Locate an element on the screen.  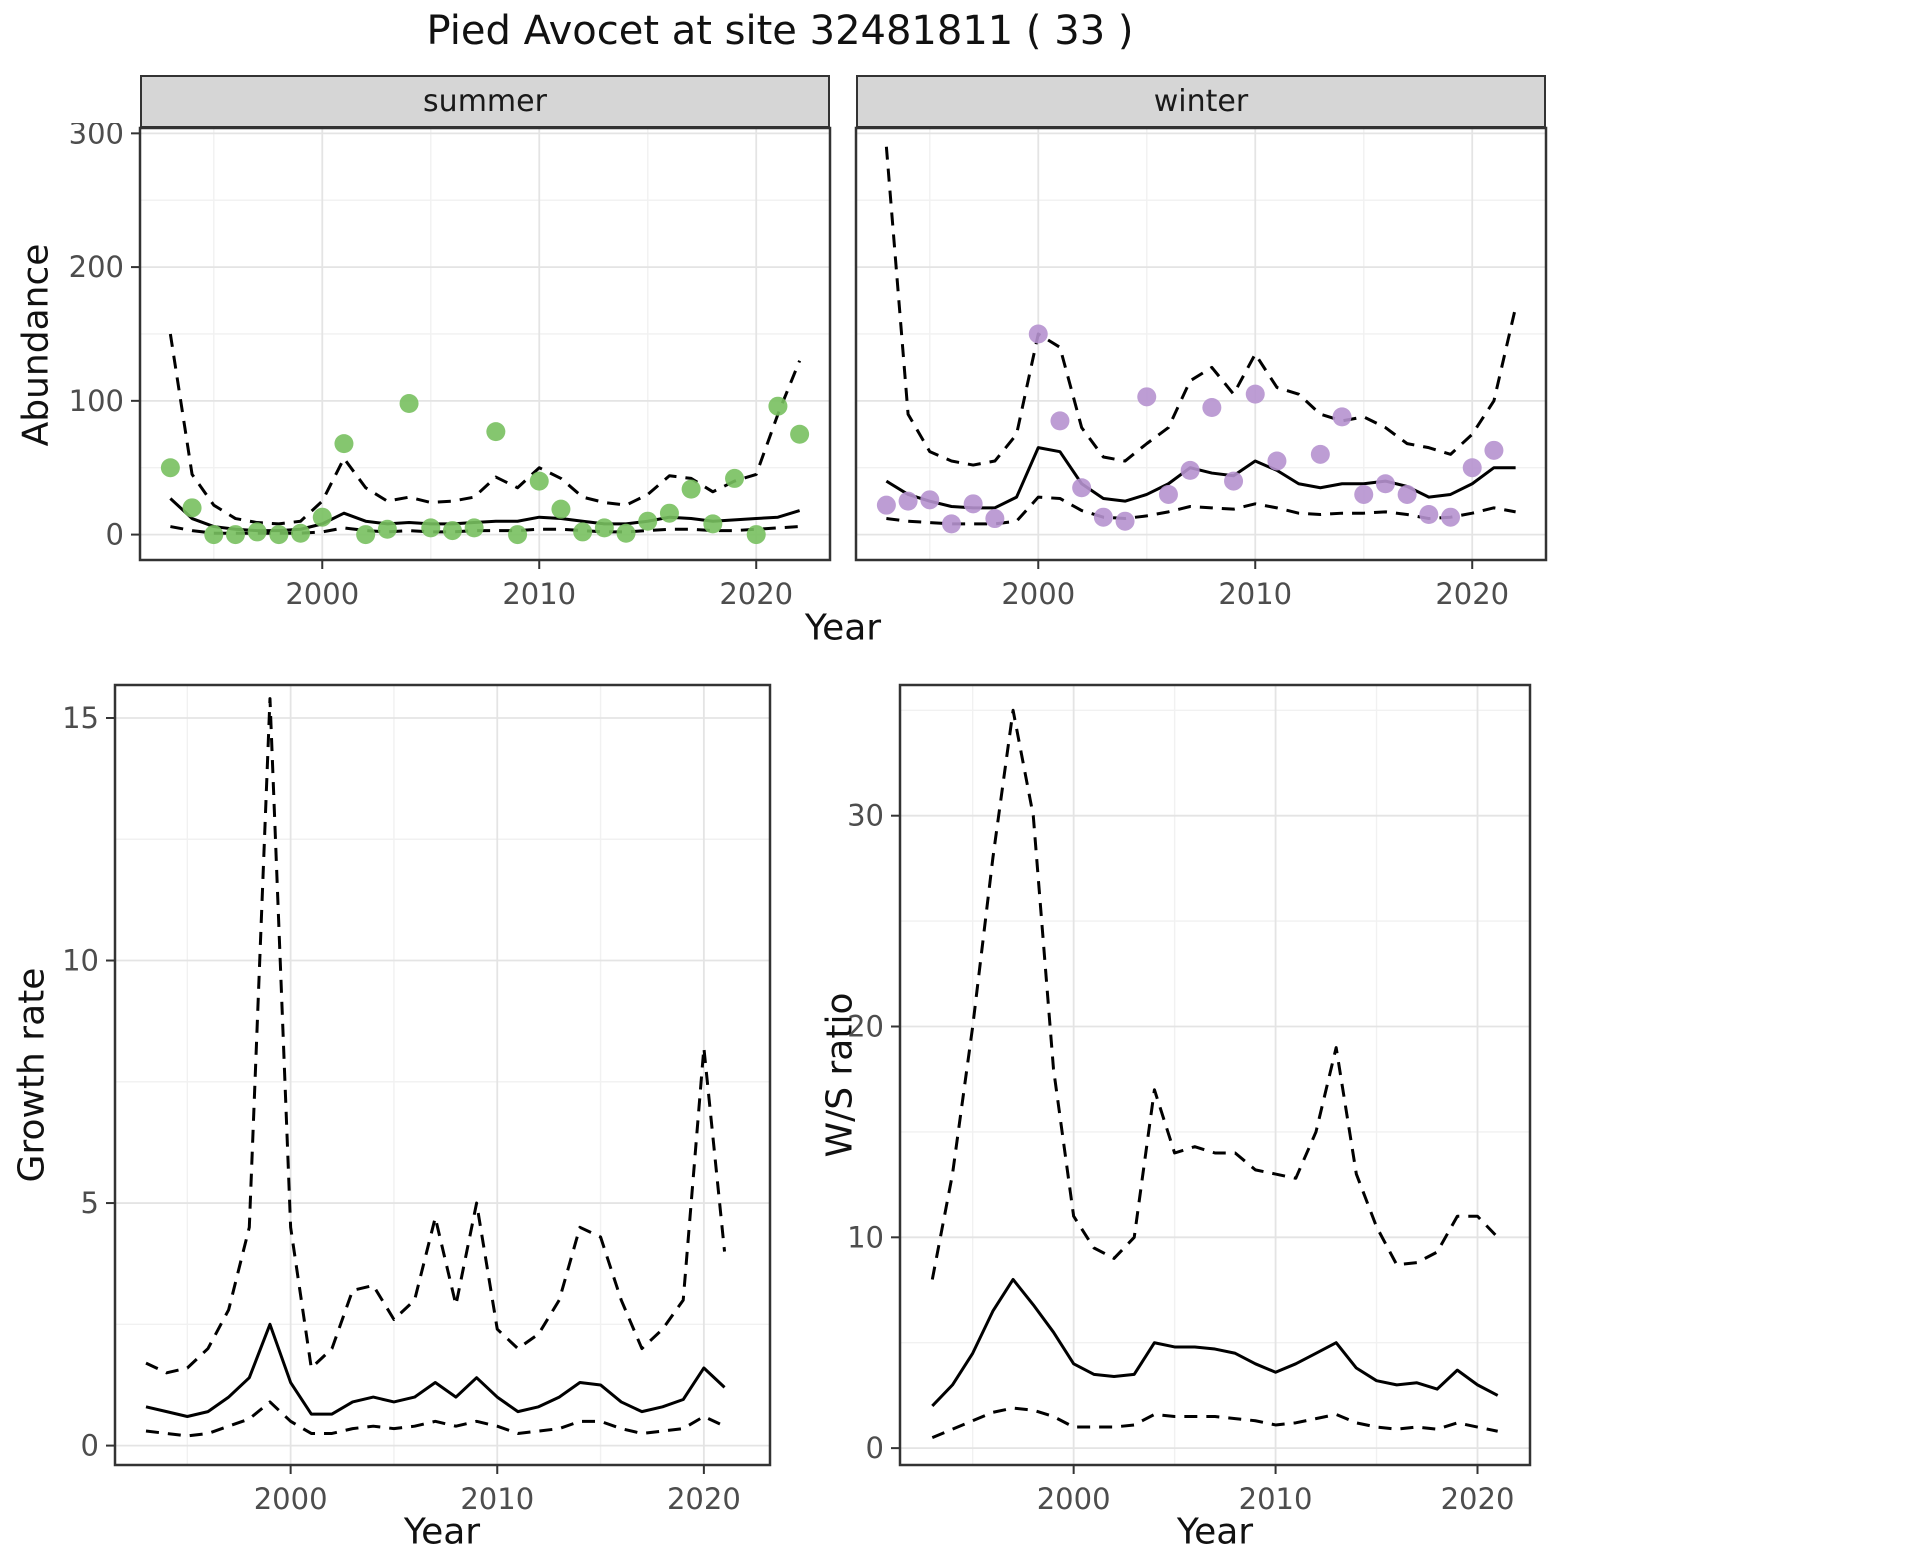
ws-ratio-ci-lower is located at coordinates (1214, 1422).